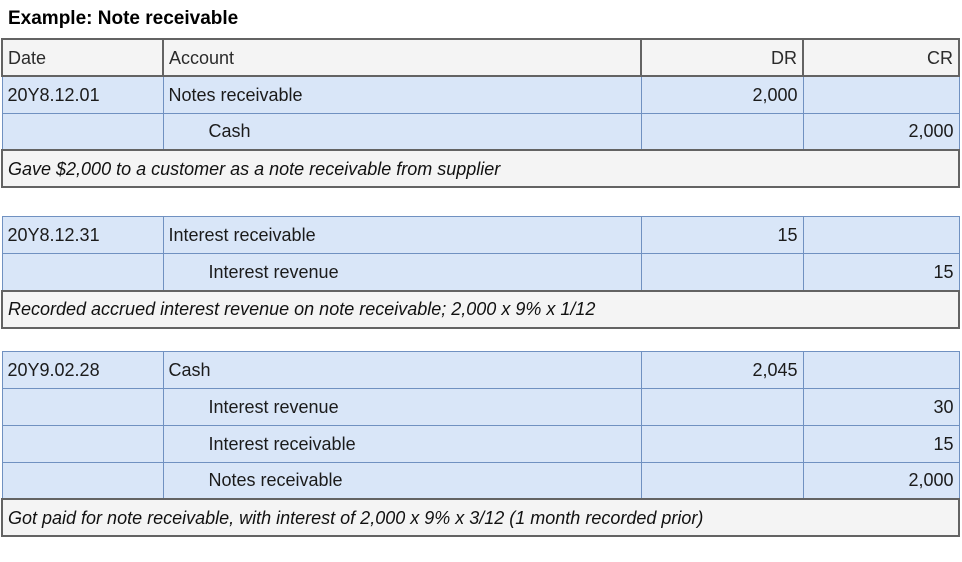 This screenshot has height=562, width=962. Describe the element at coordinates (402, 57) in the screenshot. I see `column-header-account: Account` at that location.